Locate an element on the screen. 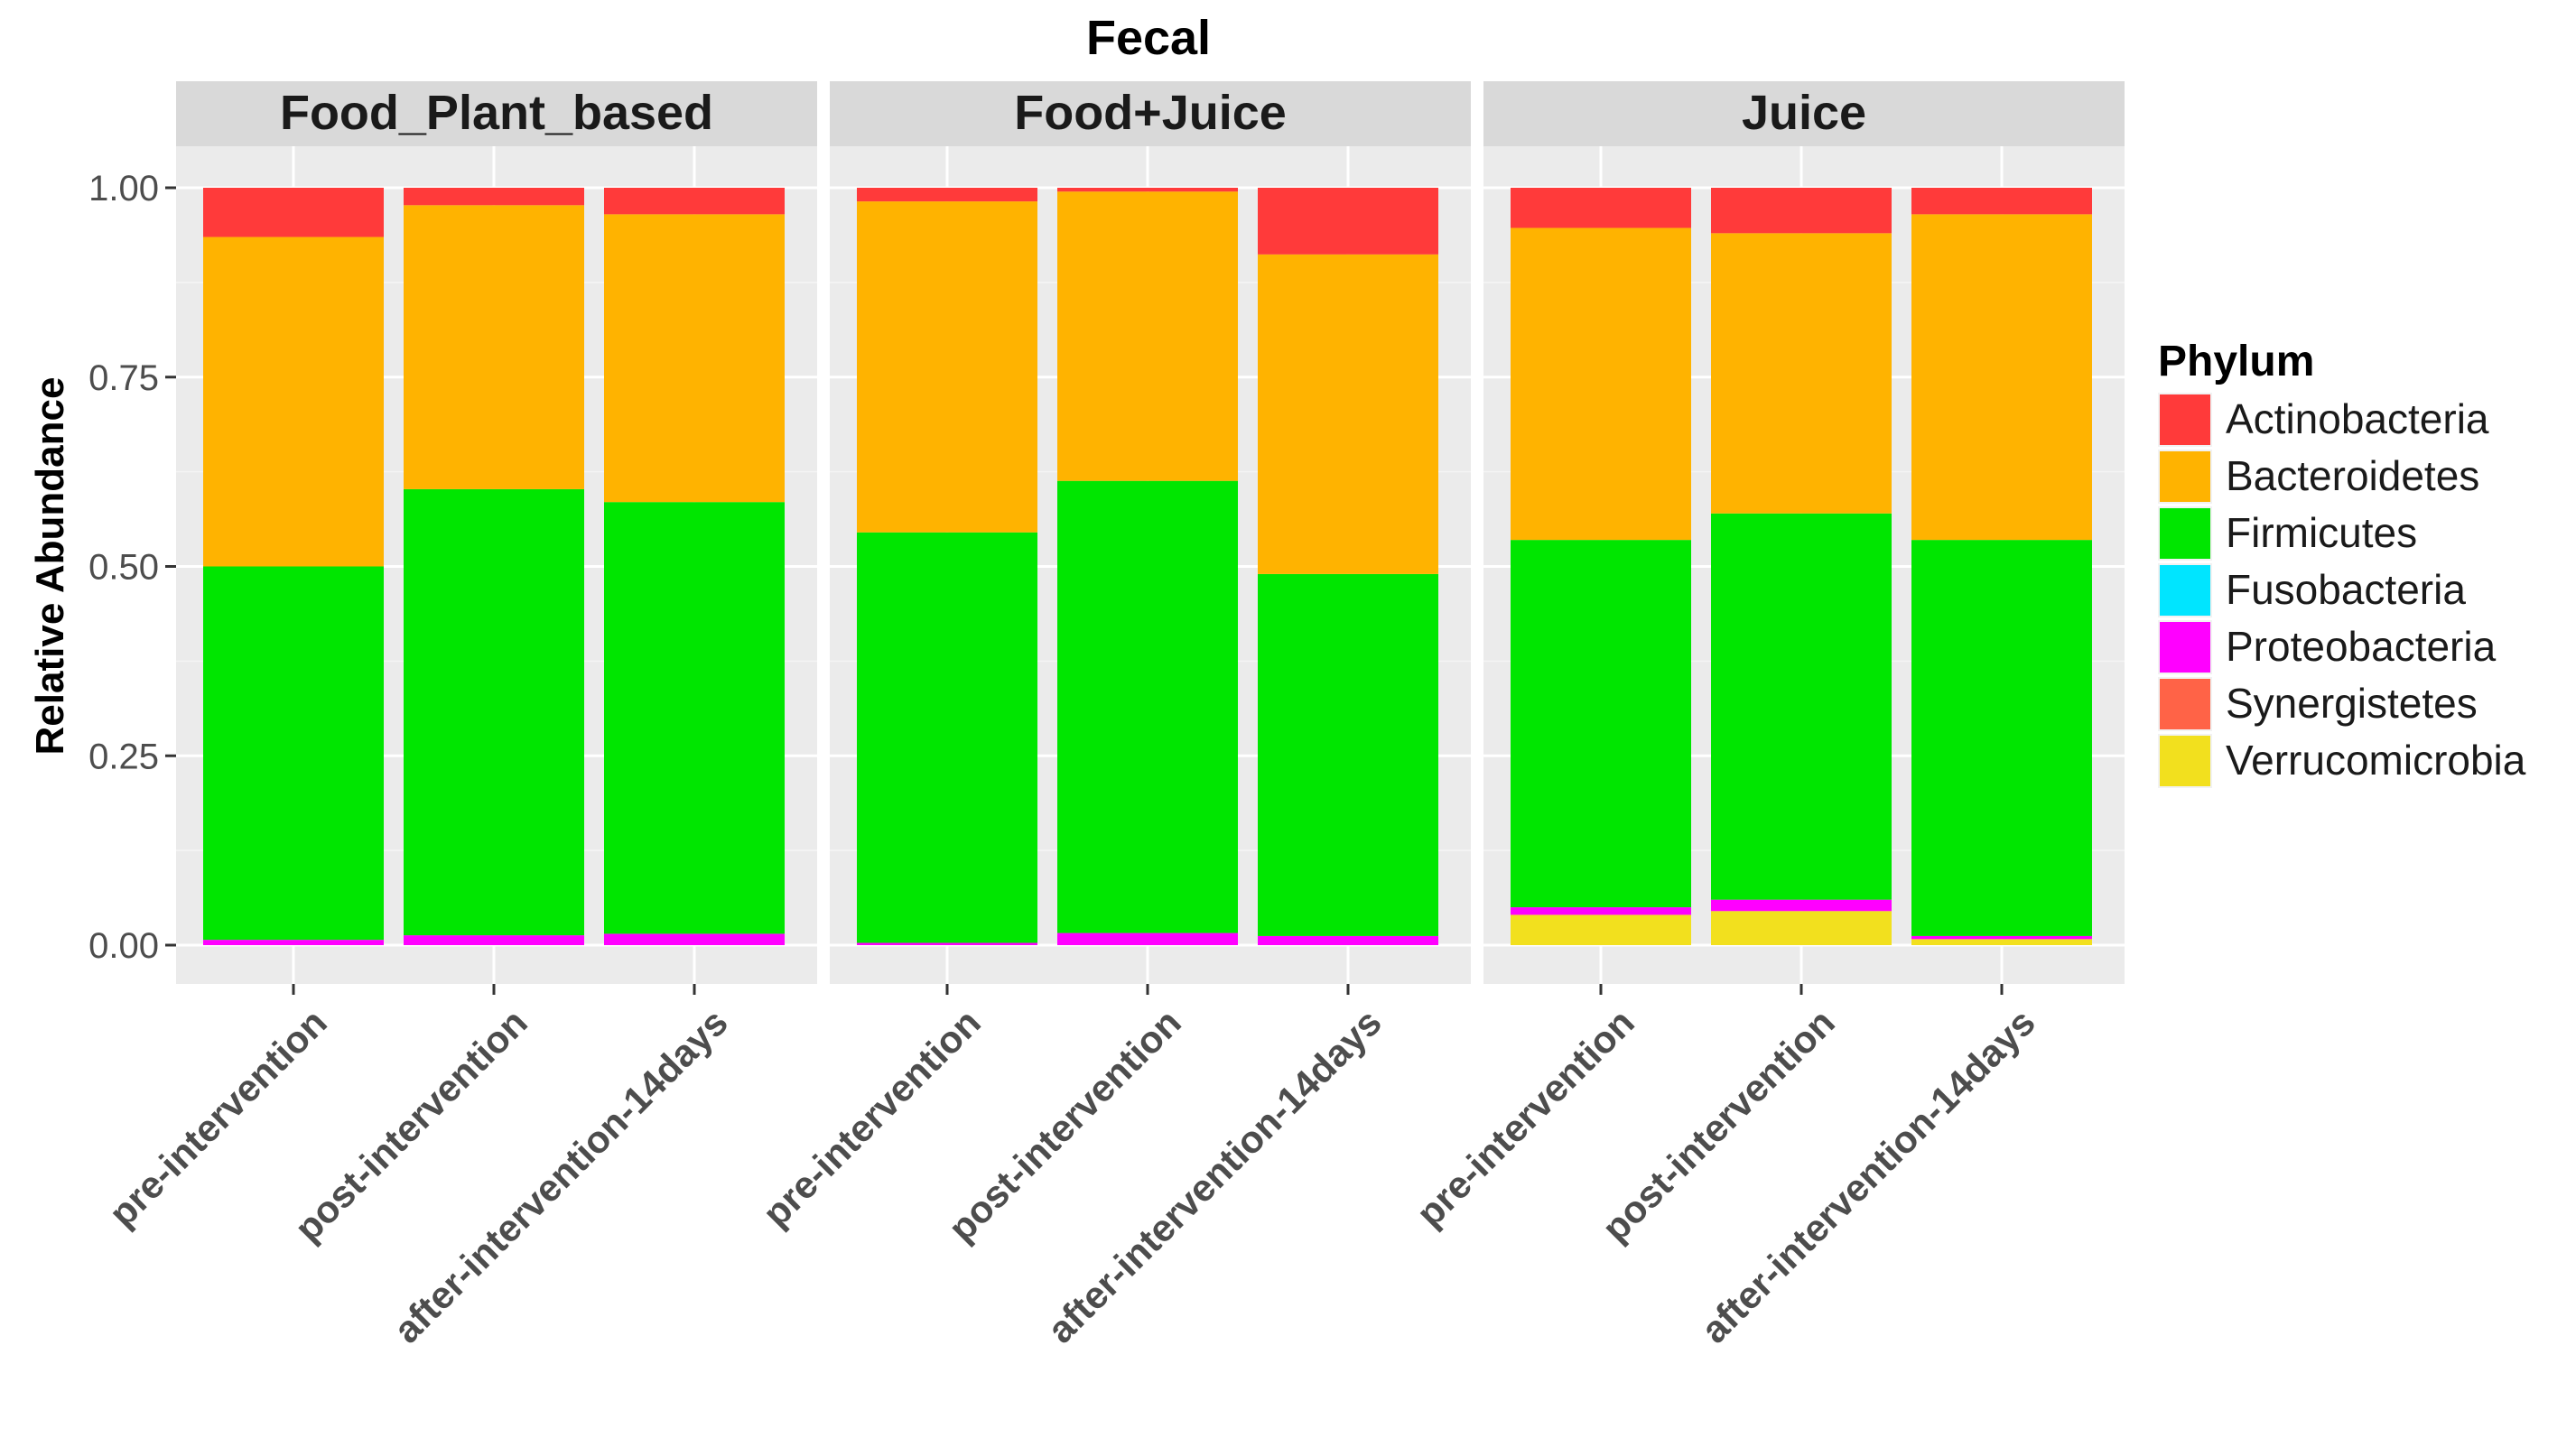 Image resolution: width=2576 pixels, height=1438 pixels. legend-item: Actinobacteria is located at coordinates (2323, 420).